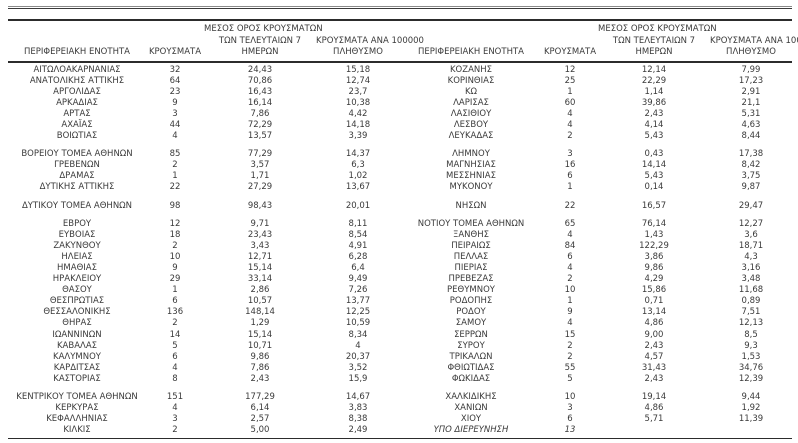 This screenshot has width=798, height=443. I want to click on per100k-cell: 6,28, so click(358, 256).